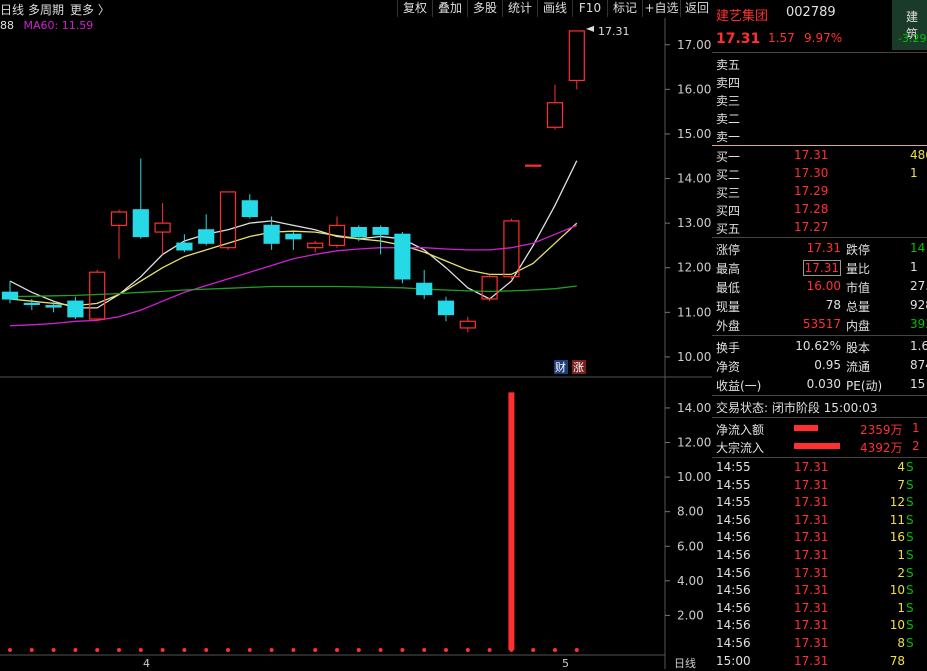  What do you see at coordinates (46, 10) in the screenshot?
I see `multi-period-tab: 多周期` at bounding box center [46, 10].